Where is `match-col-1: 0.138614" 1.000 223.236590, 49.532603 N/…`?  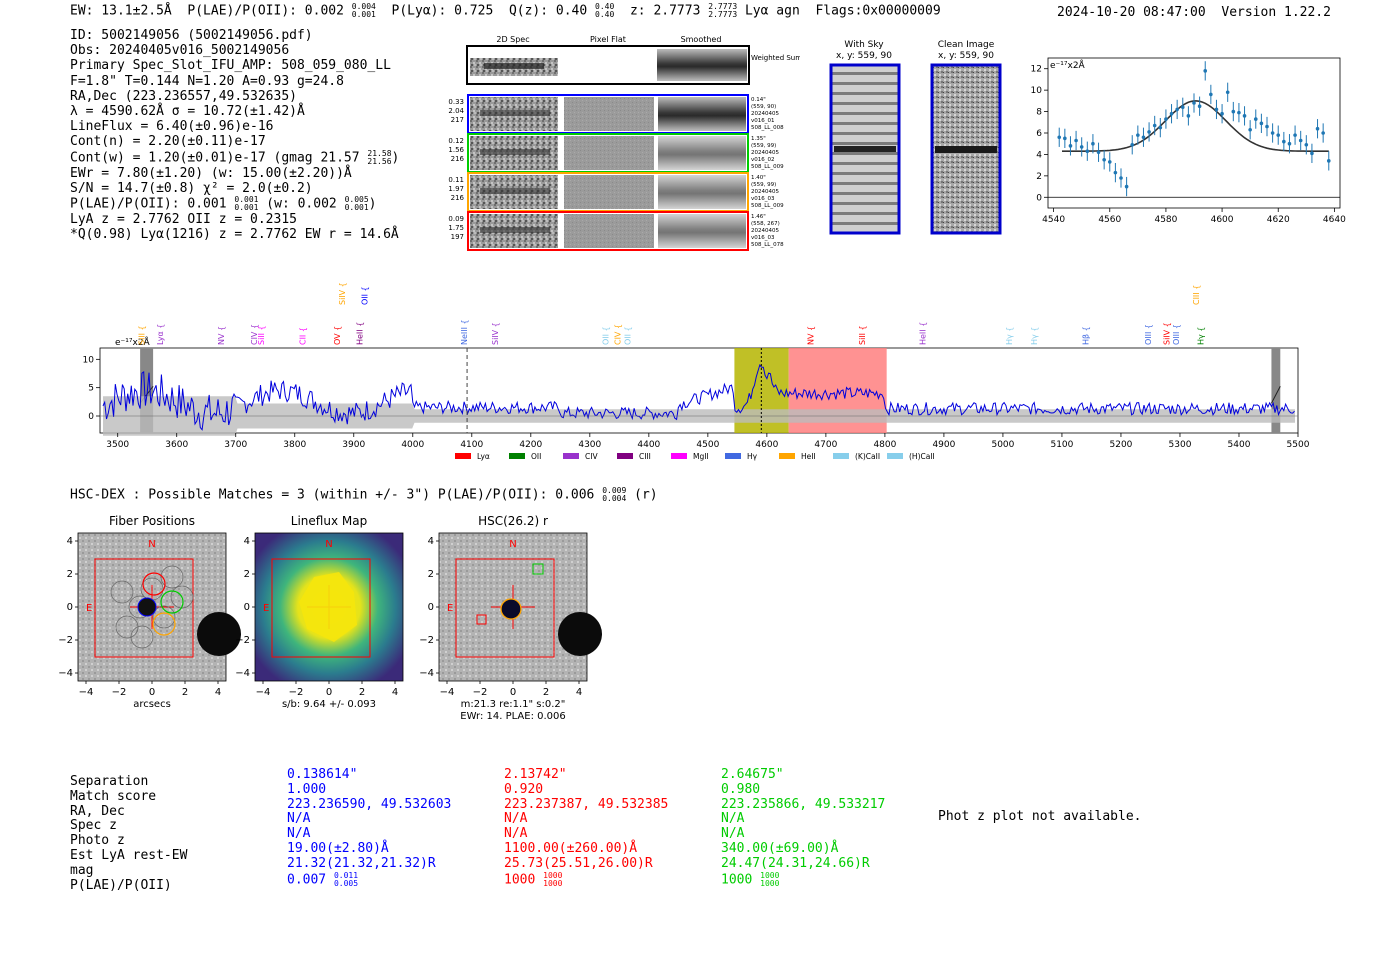
match-col-1: 0.138614" 1.000 223.236590, 49.532603 N/… is located at coordinates (369, 827).